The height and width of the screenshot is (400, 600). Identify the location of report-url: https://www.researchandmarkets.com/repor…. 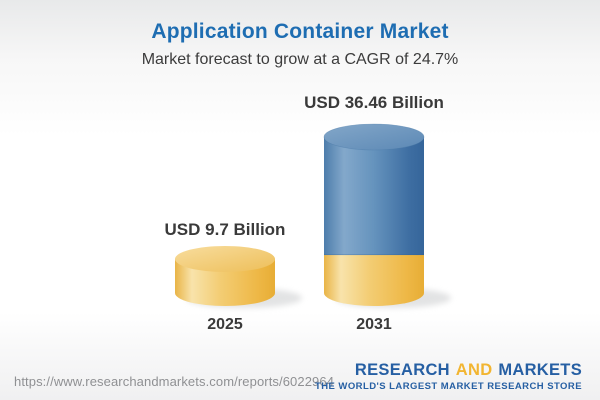
(174, 381).